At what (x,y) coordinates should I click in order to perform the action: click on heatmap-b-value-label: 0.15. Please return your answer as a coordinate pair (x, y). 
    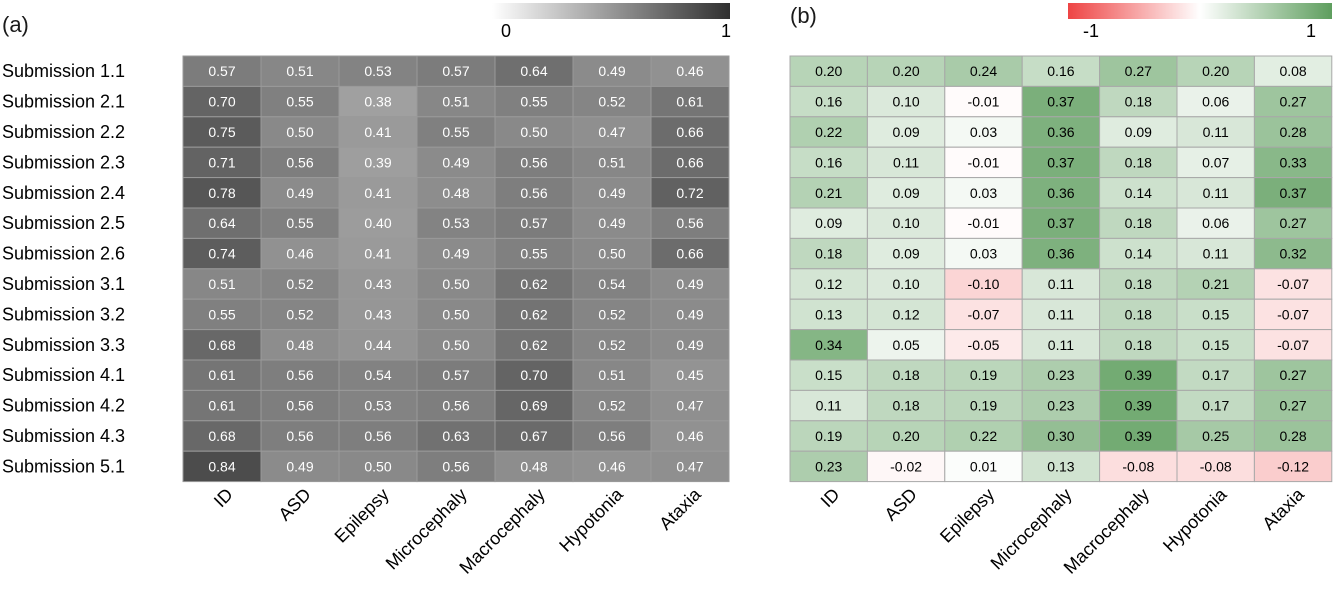
    Looking at the image, I should click on (1215, 314).